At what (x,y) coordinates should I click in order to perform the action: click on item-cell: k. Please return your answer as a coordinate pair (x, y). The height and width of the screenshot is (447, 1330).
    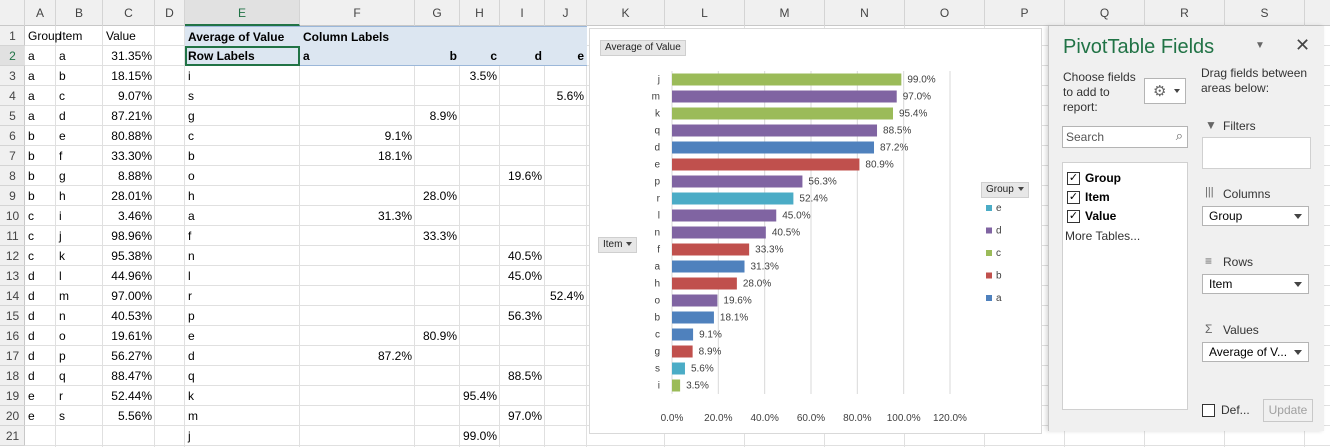
    Looking at the image, I should click on (62, 256).